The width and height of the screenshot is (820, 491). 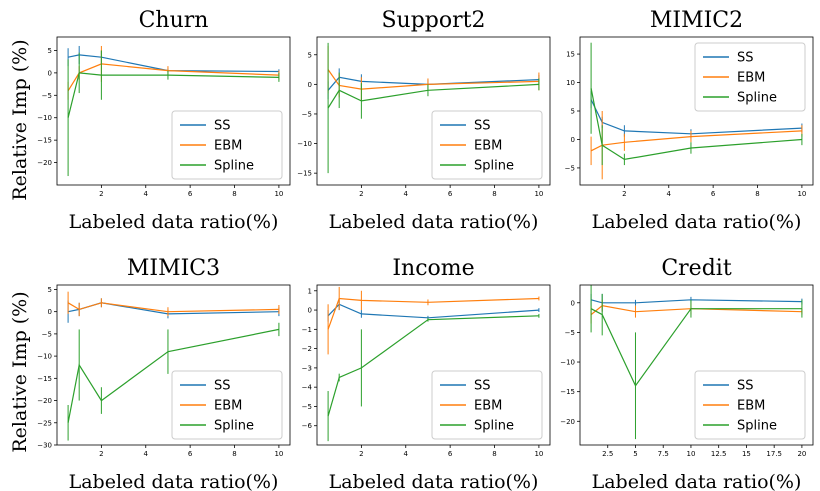 I want to click on y-axis-label-top: Relative Imp (%), so click(x=20, y=119).